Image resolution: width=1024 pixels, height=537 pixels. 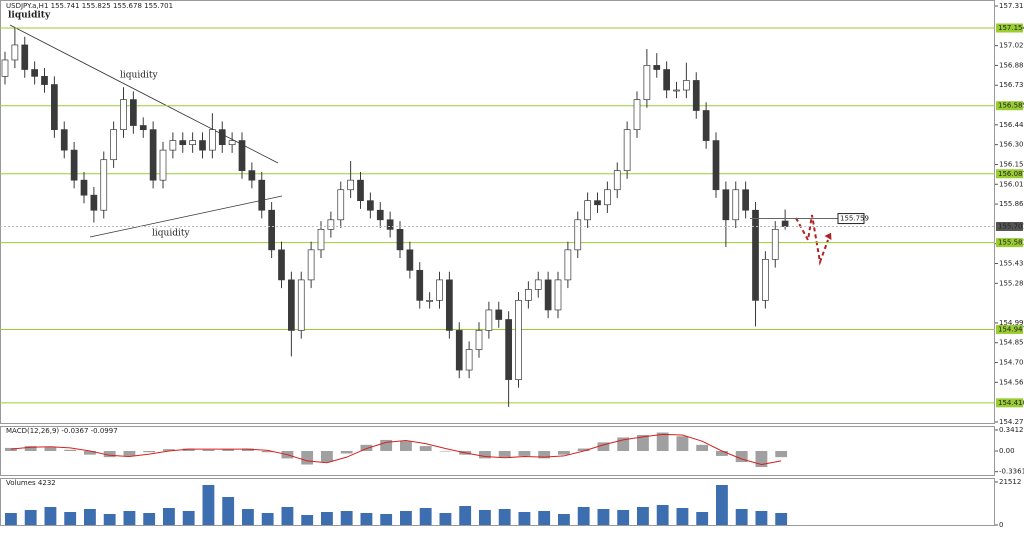 I want to click on macd-signal, so click(x=396, y=449).